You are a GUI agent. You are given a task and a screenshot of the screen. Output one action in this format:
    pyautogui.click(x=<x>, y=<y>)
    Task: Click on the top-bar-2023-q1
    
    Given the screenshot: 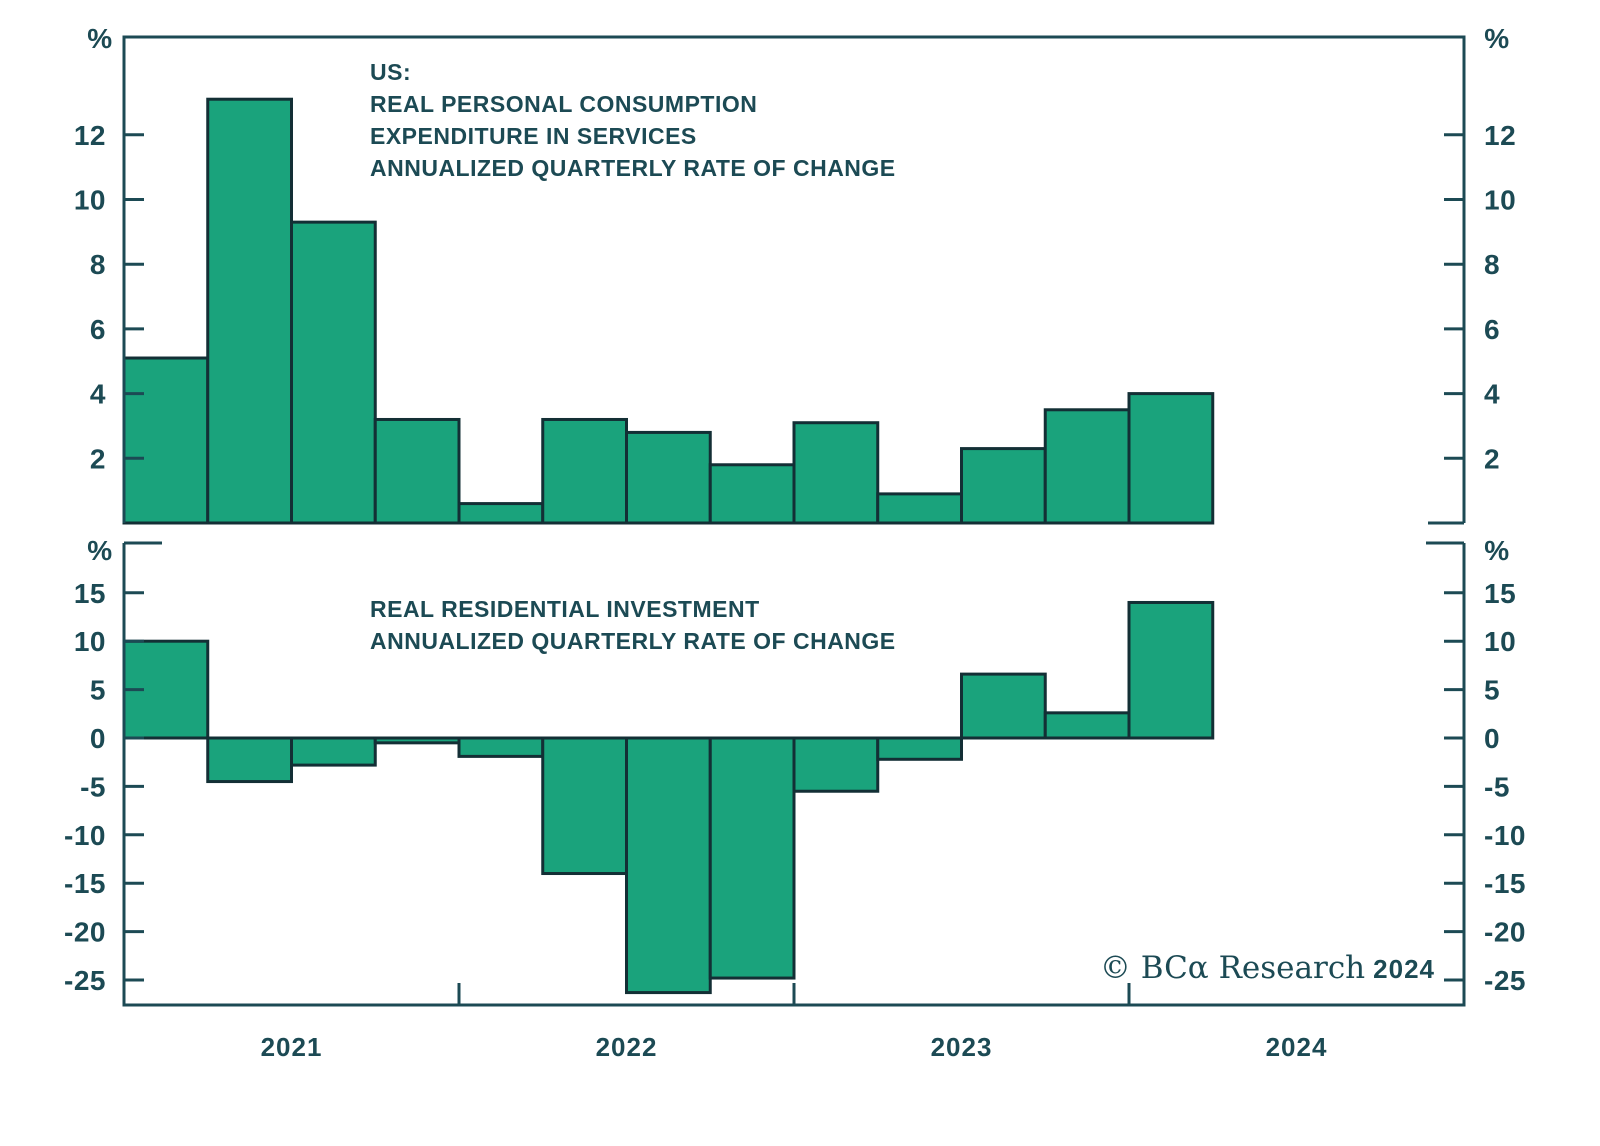 What is the action you would take?
    pyautogui.click(x=836, y=473)
    